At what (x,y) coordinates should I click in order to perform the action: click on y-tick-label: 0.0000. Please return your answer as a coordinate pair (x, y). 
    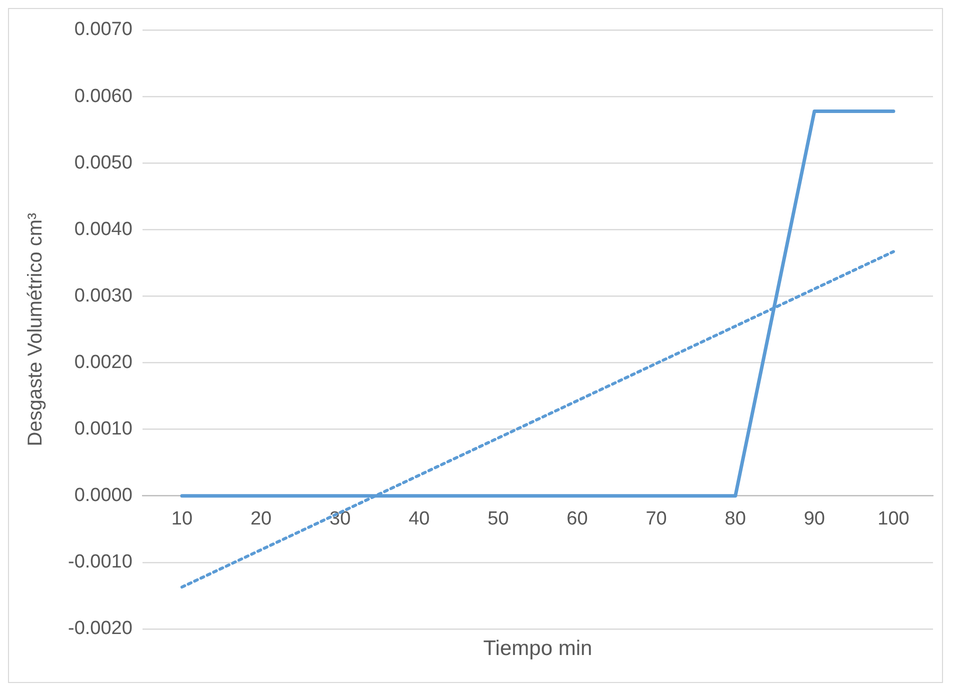
    Looking at the image, I should click on (103, 495).